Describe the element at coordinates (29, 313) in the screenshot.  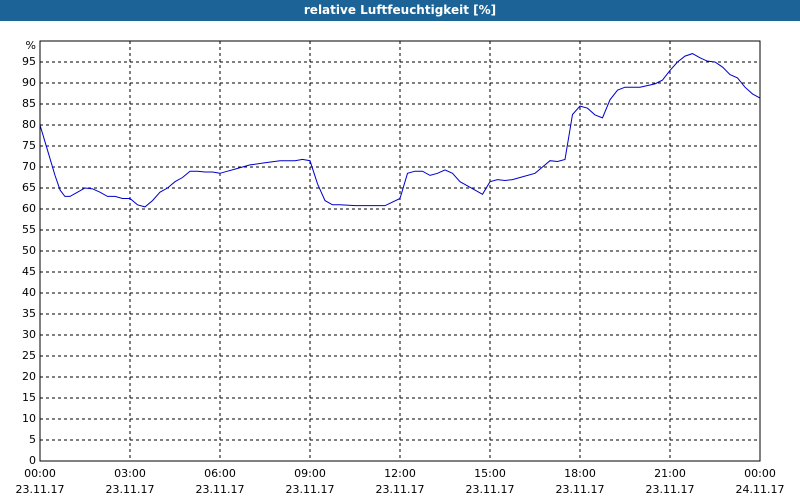
I see `y-tick-label: 35` at that location.